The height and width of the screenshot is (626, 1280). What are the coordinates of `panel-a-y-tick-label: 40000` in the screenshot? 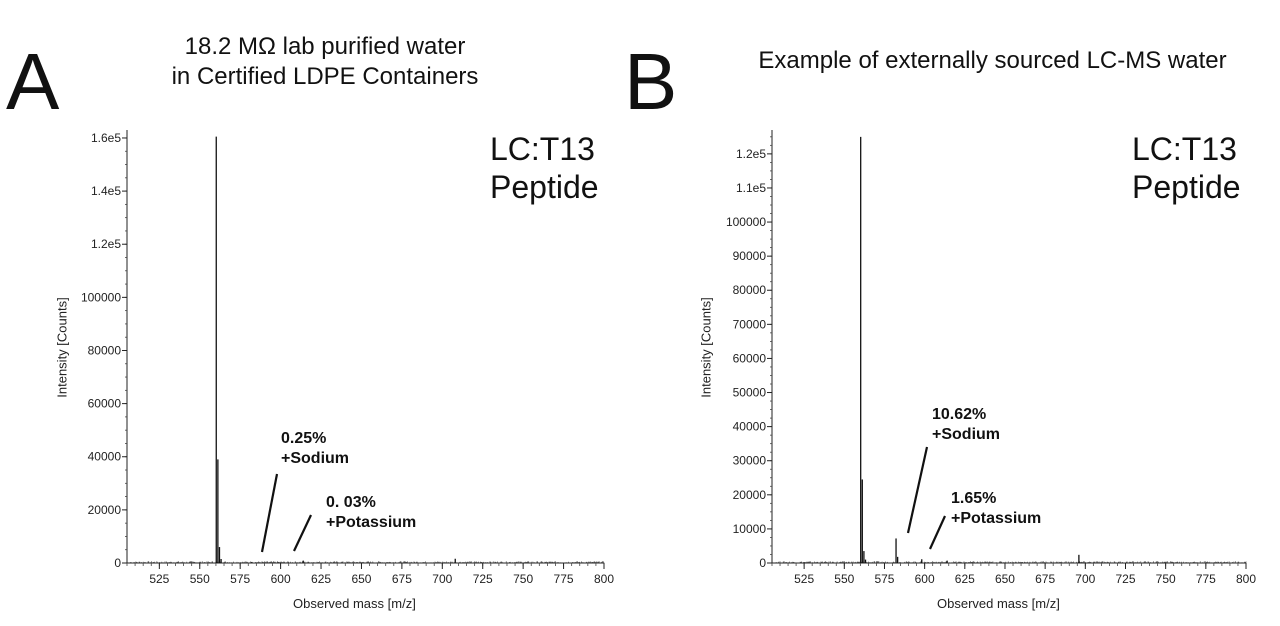 It's located at (105, 457).